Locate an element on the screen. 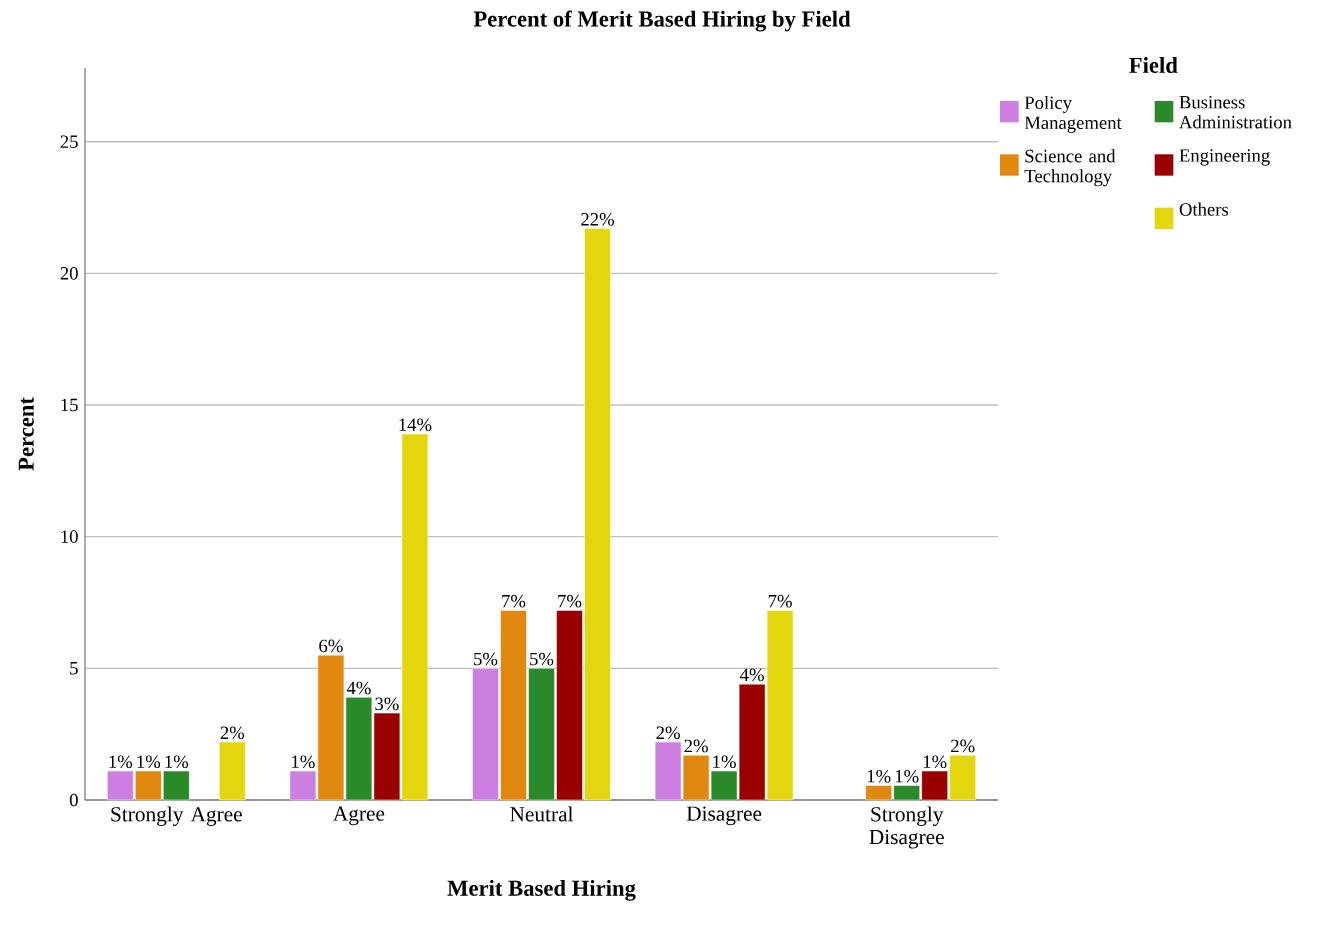 Image resolution: width=1324 pixels, height=941 pixels. legend-label: Science and Technology is located at coordinates (1070, 168).